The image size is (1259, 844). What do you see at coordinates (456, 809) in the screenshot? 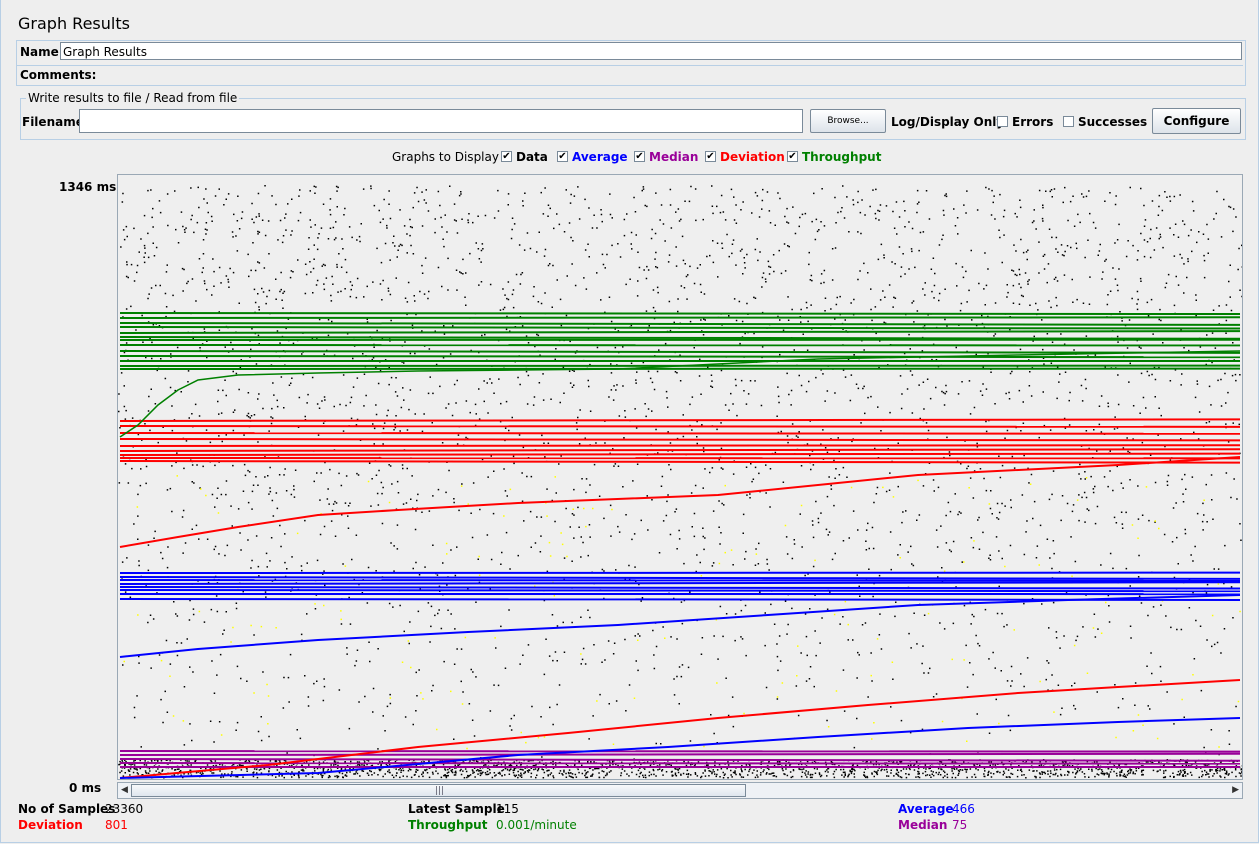
I see `latest-sample-label: Latest Sample` at bounding box center [456, 809].